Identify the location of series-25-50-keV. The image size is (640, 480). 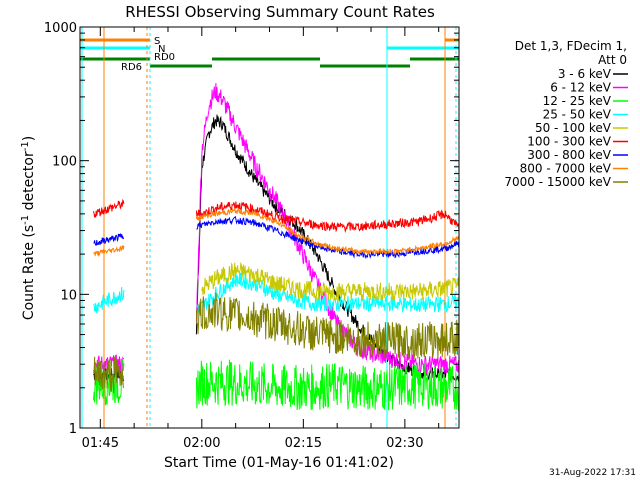
(276, 293).